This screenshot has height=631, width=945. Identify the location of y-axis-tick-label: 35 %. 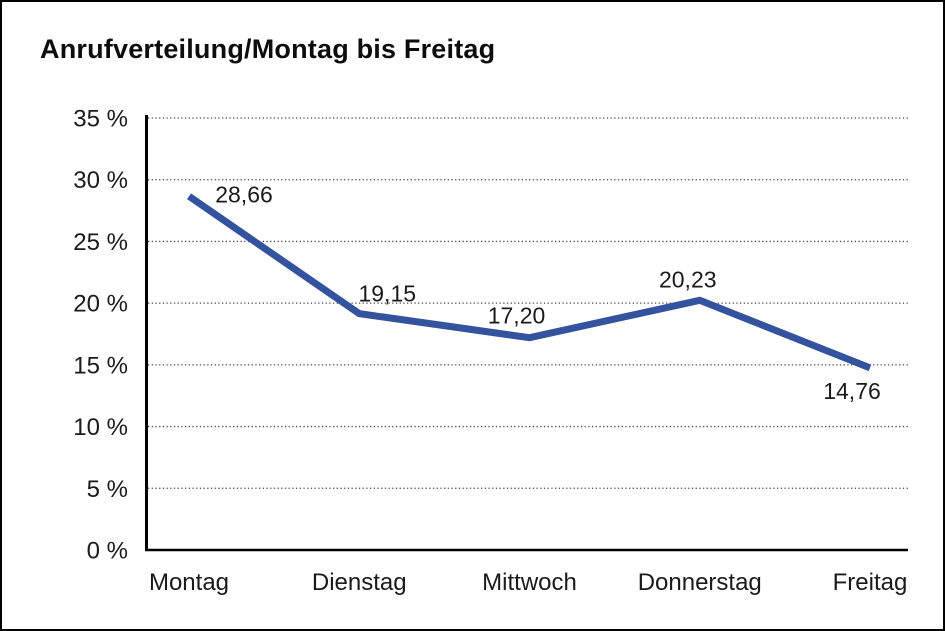
(100, 119).